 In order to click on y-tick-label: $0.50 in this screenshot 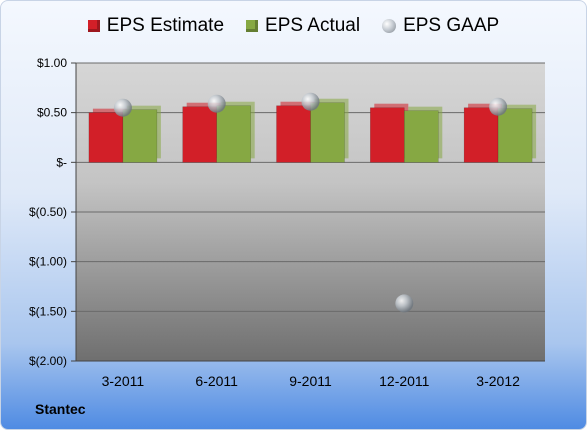, I will do `click(52, 113)`.